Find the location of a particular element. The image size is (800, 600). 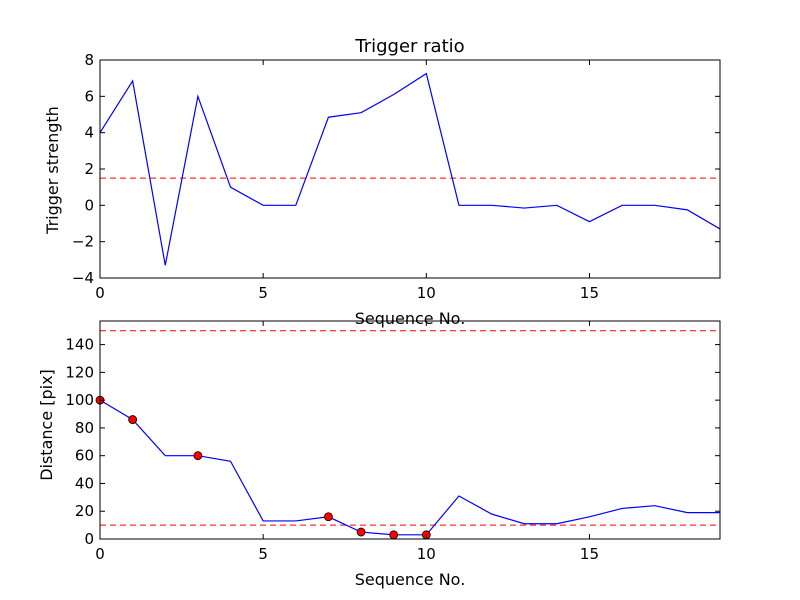

panel2-y-tick-label-3: 60 is located at coordinates (84, 456).